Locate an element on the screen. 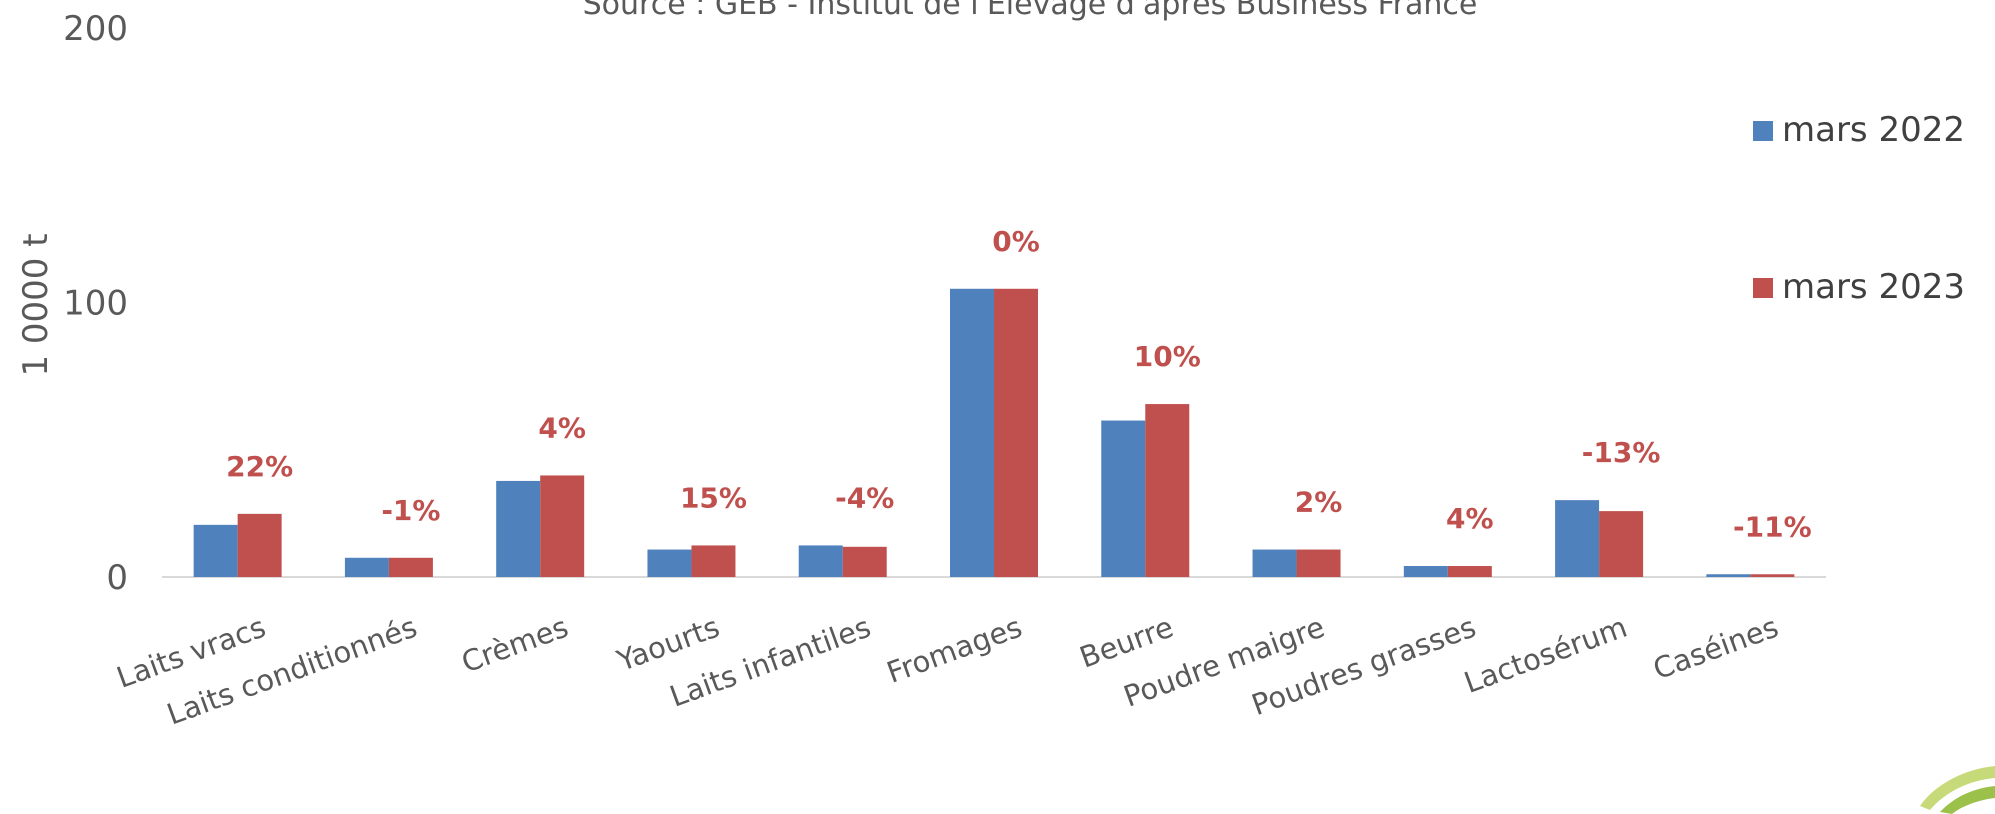 Image resolution: width=1995 pixels, height=814 pixels. legend-label: mars 2023 is located at coordinates (1873, 287).